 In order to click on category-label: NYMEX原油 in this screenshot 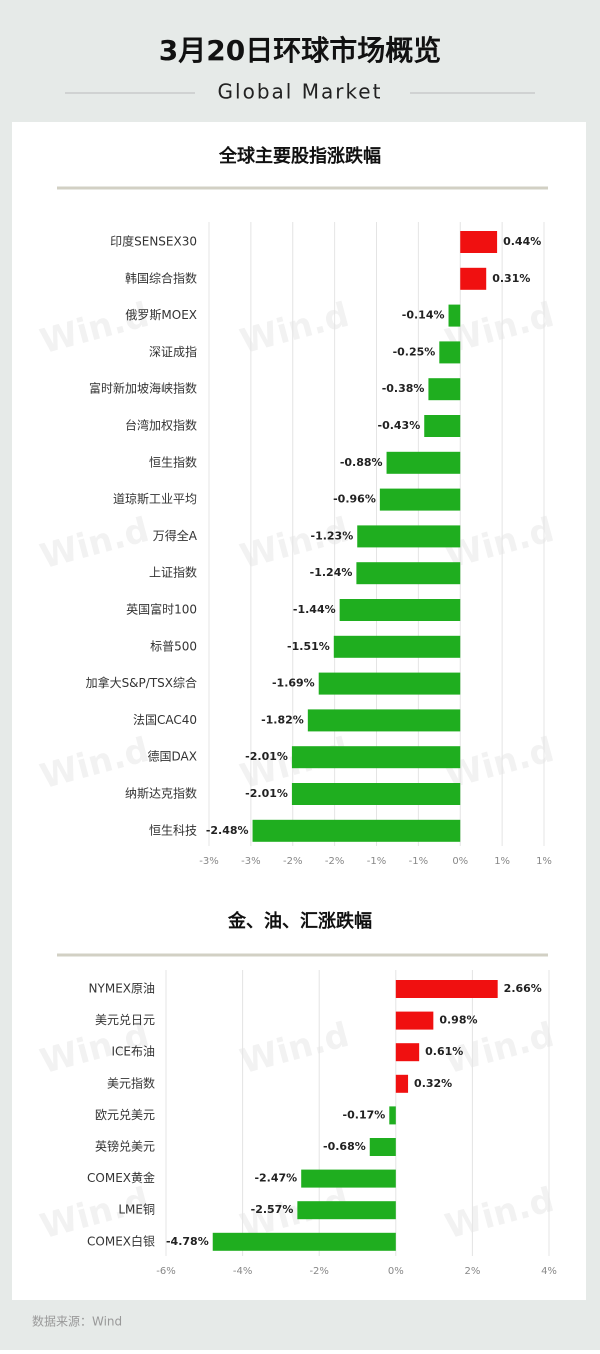, I will do `click(122, 989)`.